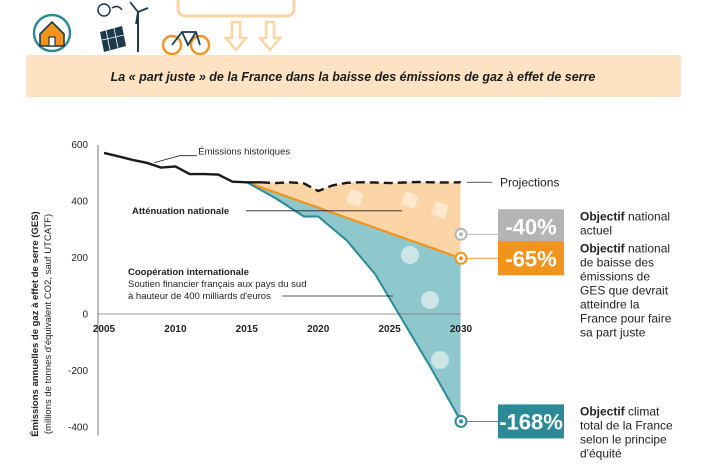 The height and width of the screenshot is (465, 706). Describe the element at coordinates (389, 329) in the screenshot. I see `x-tick-label-2025: 2025` at that location.